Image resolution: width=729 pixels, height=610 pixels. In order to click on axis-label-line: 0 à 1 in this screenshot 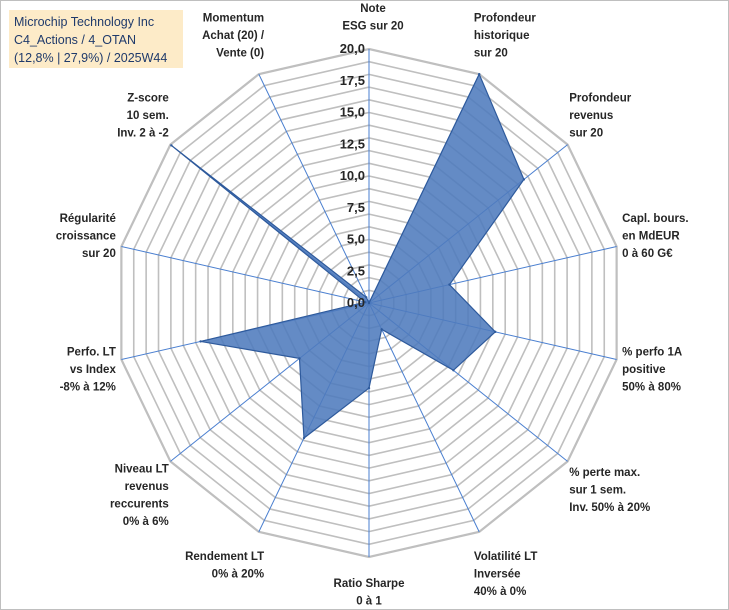, I will do `click(369, 602)`.